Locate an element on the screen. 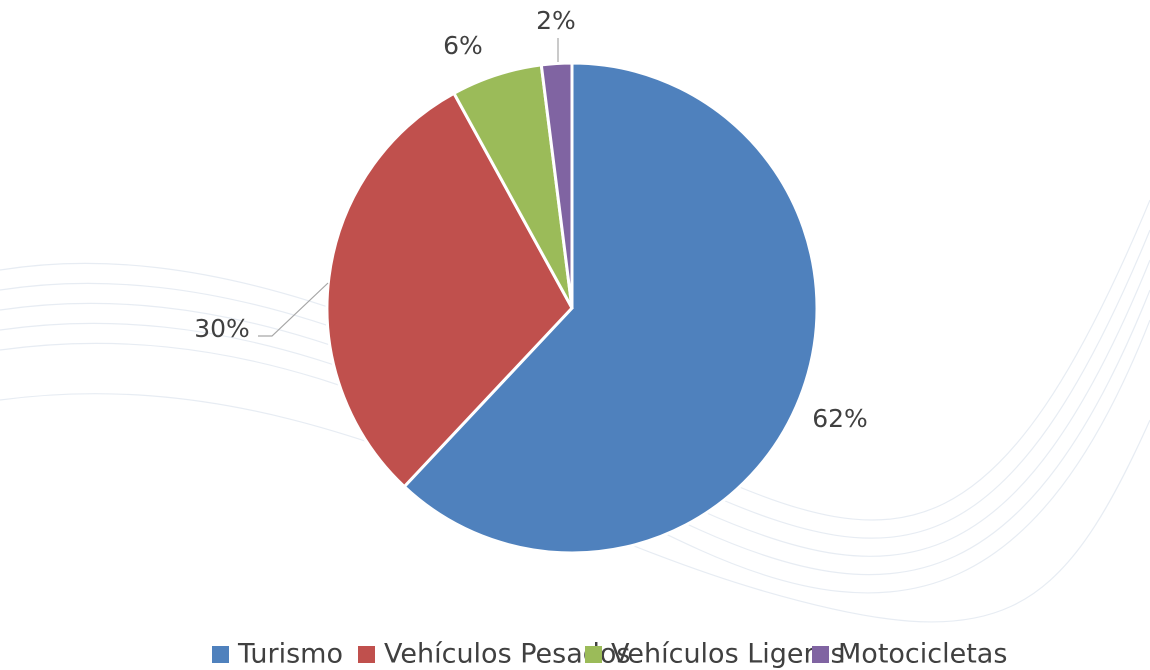 This screenshot has height=670, width=1150. data-label: 62% is located at coordinates (840, 418).